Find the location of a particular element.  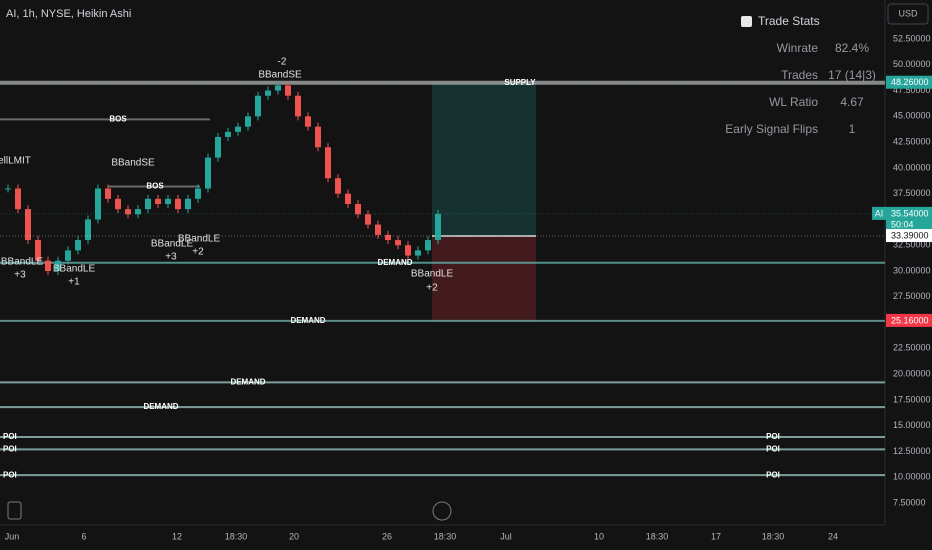

x-tick-label: 24 is located at coordinates (833, 536).